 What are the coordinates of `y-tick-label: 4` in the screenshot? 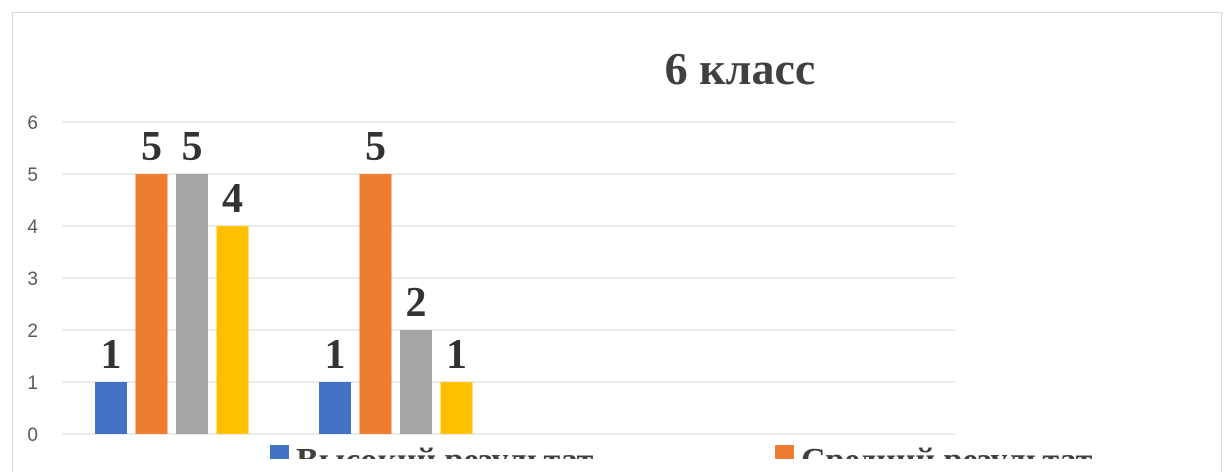 It's located at (32, 227).